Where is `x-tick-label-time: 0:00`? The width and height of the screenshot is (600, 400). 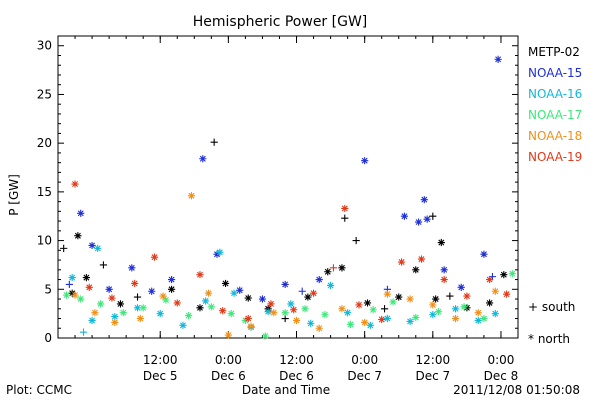
x-tick-label-time: 0:00 is located at coordinates (228, 360).